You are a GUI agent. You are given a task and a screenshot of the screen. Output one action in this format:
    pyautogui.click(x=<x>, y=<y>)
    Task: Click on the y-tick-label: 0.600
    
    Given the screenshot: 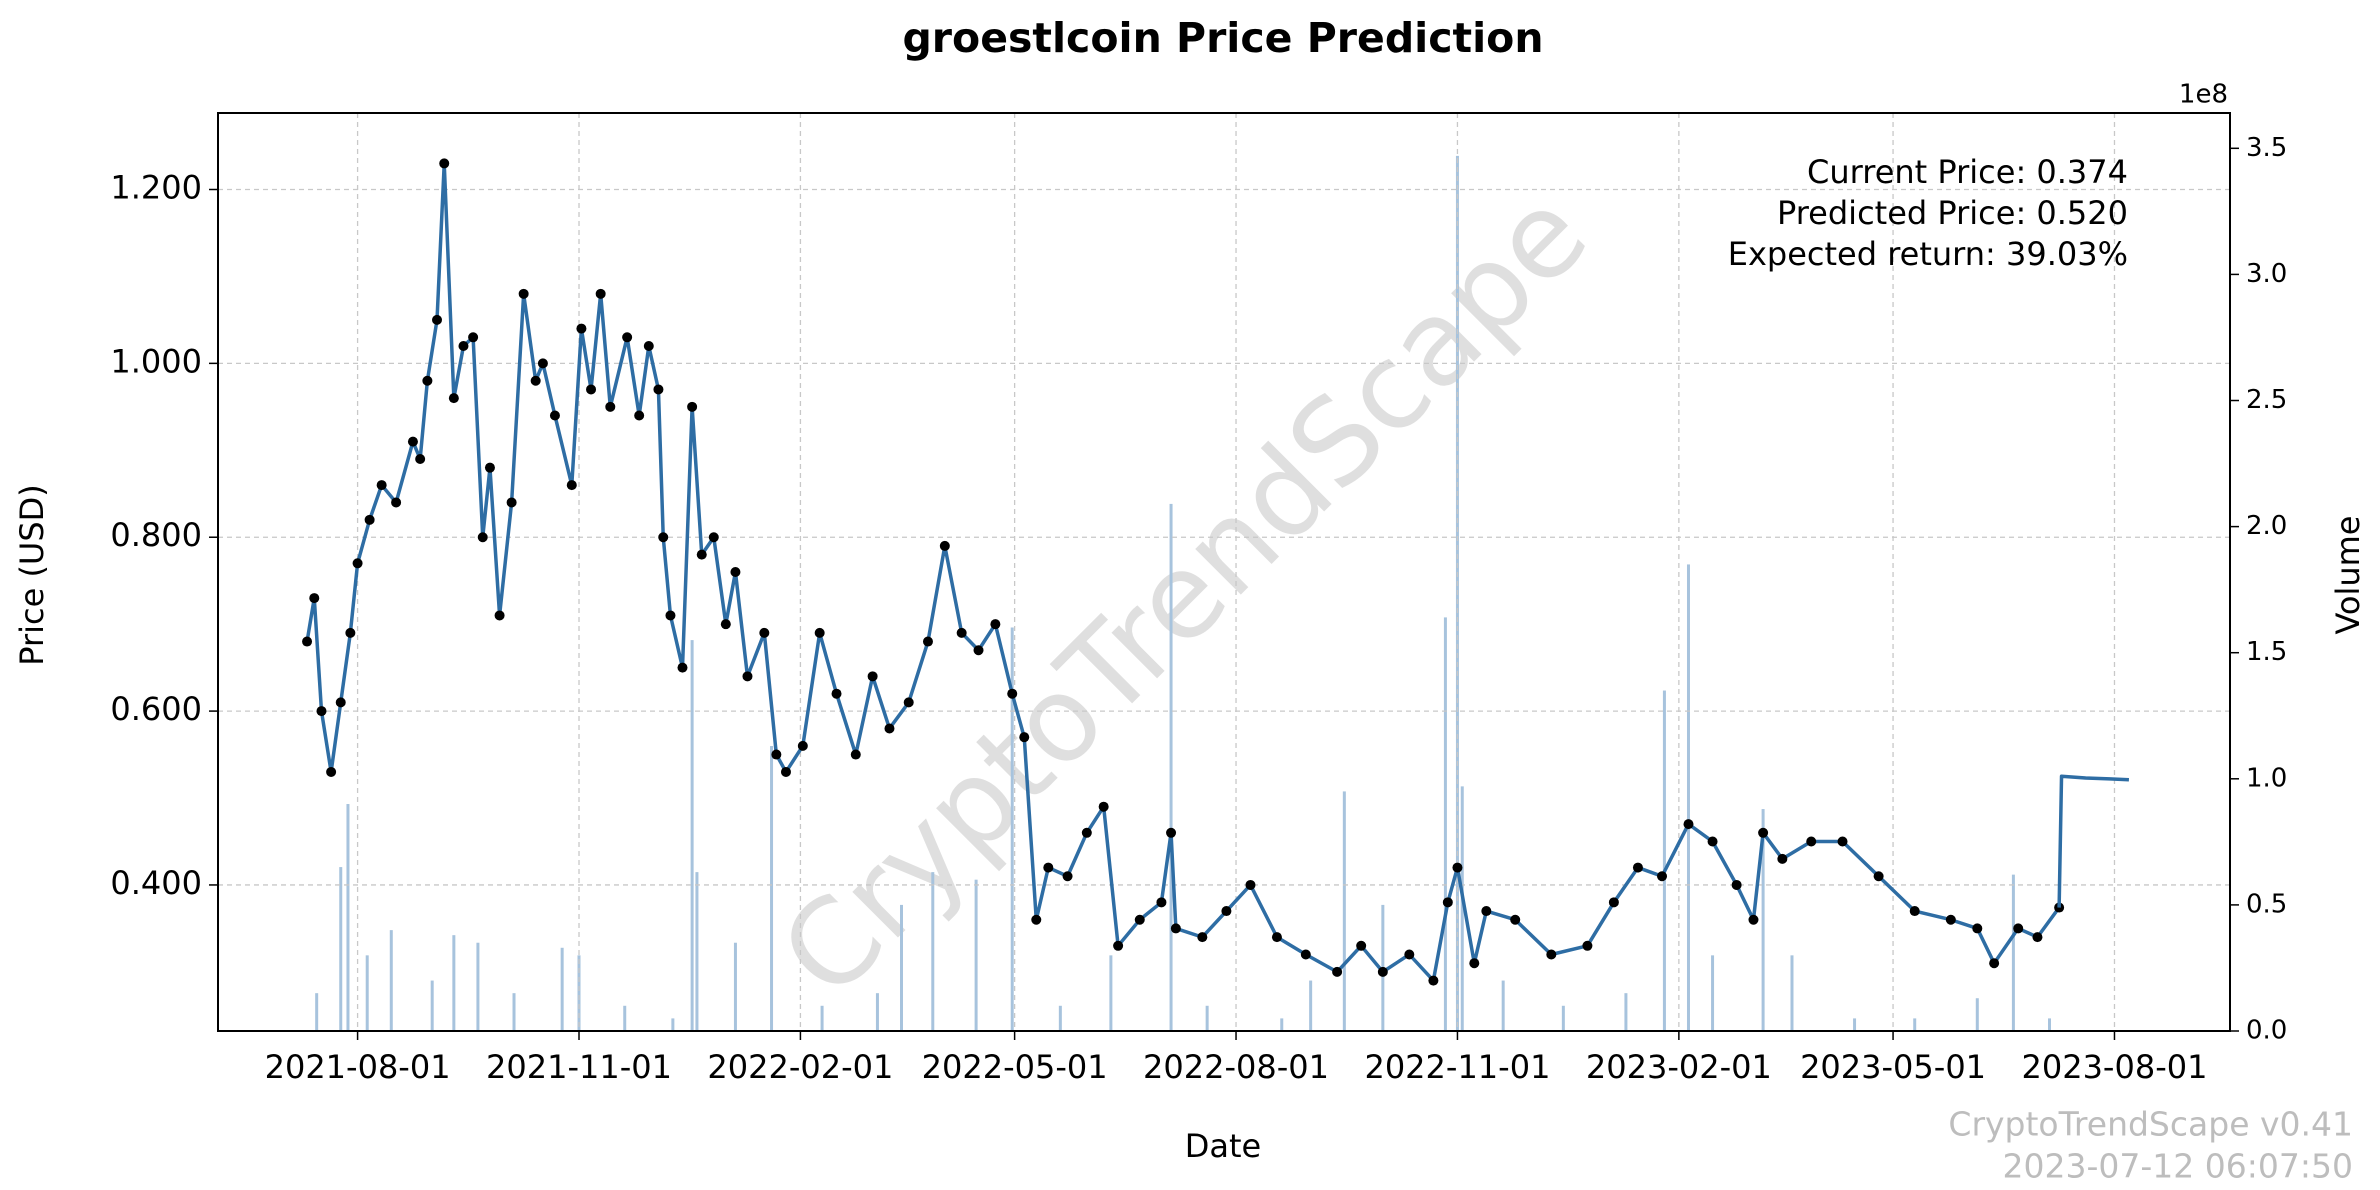 What is the action you would take?
    pyautogui.click(x=156, y=709)
    